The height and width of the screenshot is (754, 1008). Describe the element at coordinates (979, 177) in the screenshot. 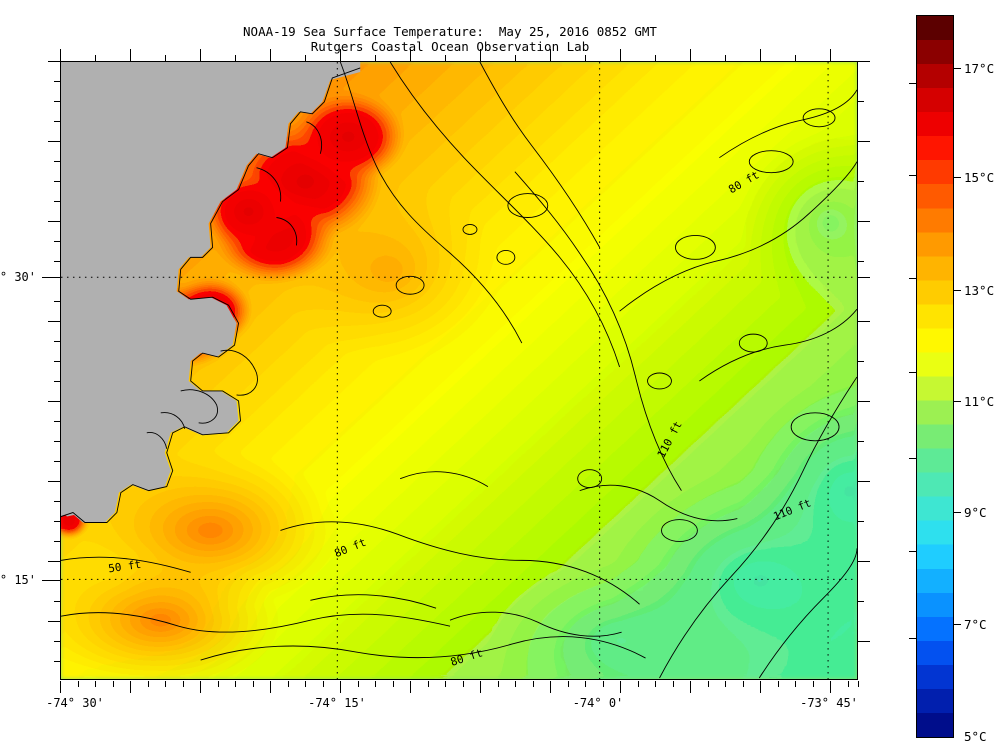

I see `colorbar-label-celsius-15: 15°C` at that location.